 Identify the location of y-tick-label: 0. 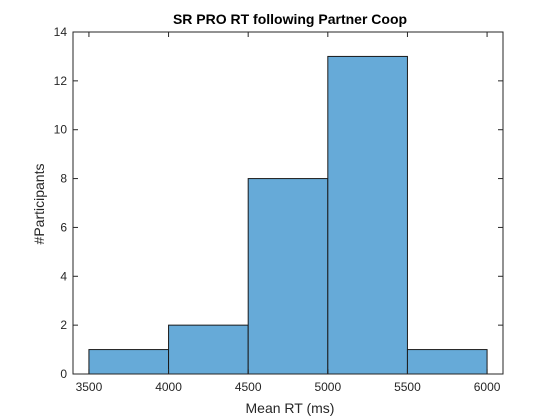
(63, 374).